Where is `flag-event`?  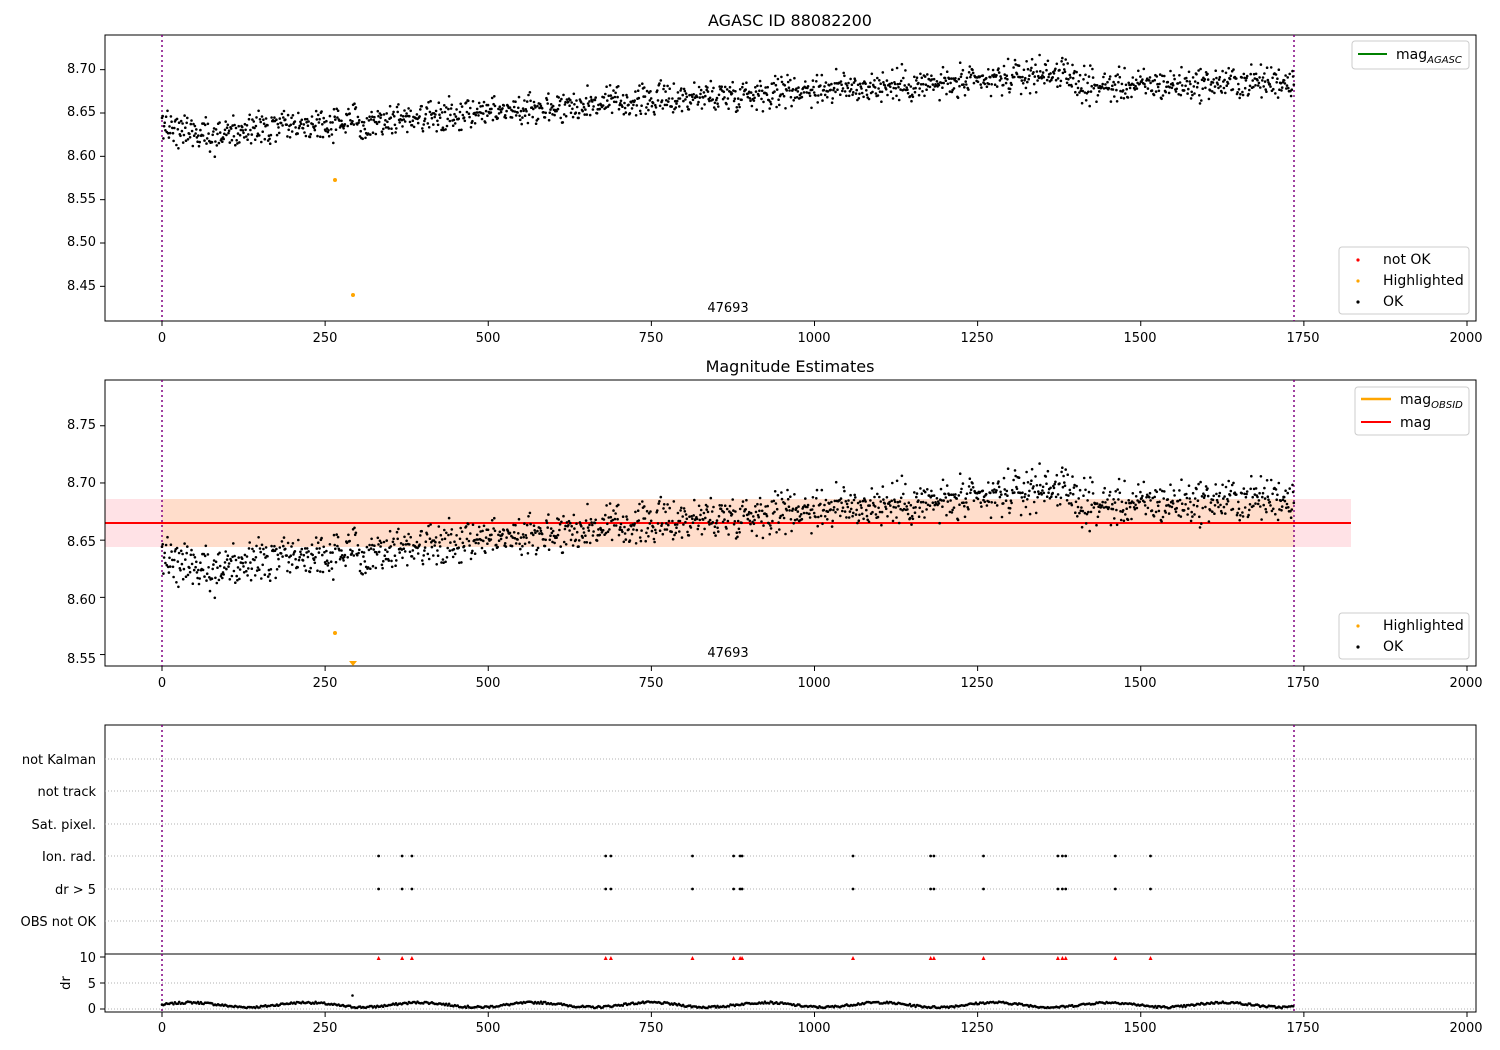 flag-event is located at coordinates (740, 889).